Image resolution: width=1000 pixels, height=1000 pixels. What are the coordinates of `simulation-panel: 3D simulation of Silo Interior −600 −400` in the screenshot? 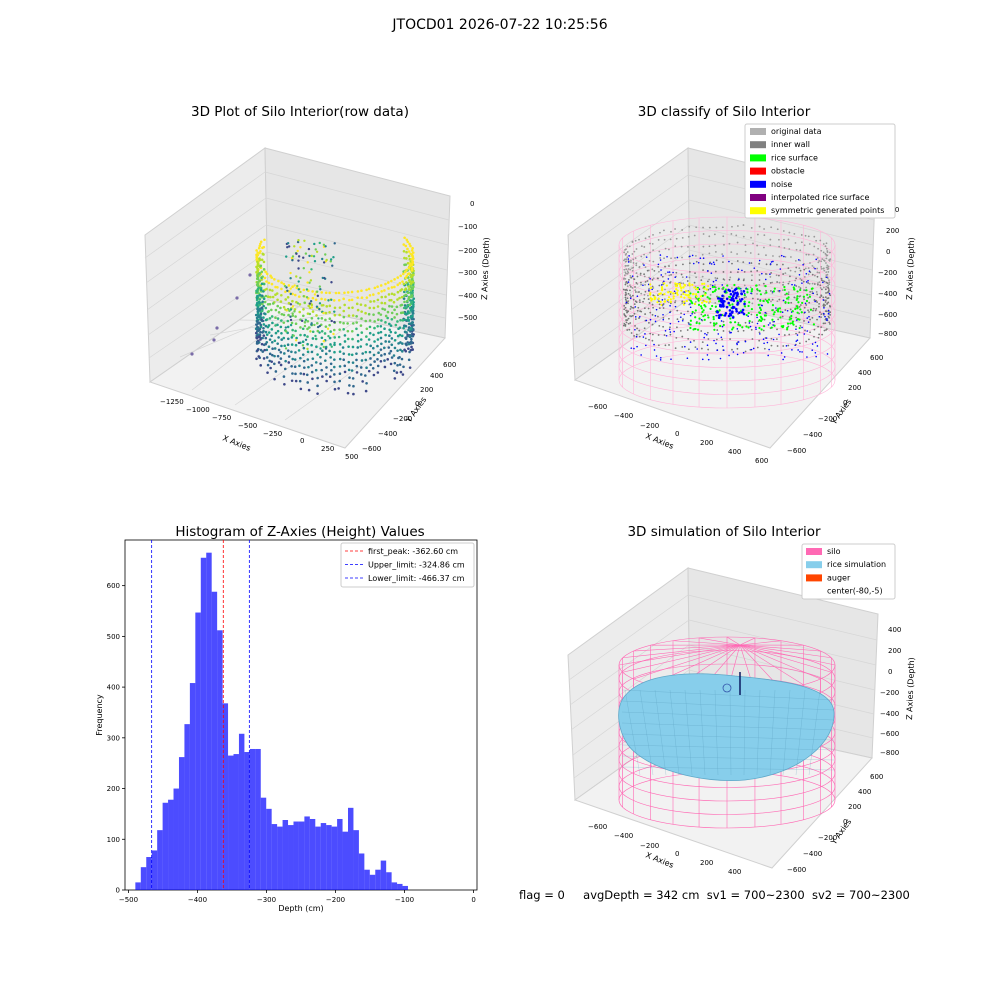 It's located at (741, 700).